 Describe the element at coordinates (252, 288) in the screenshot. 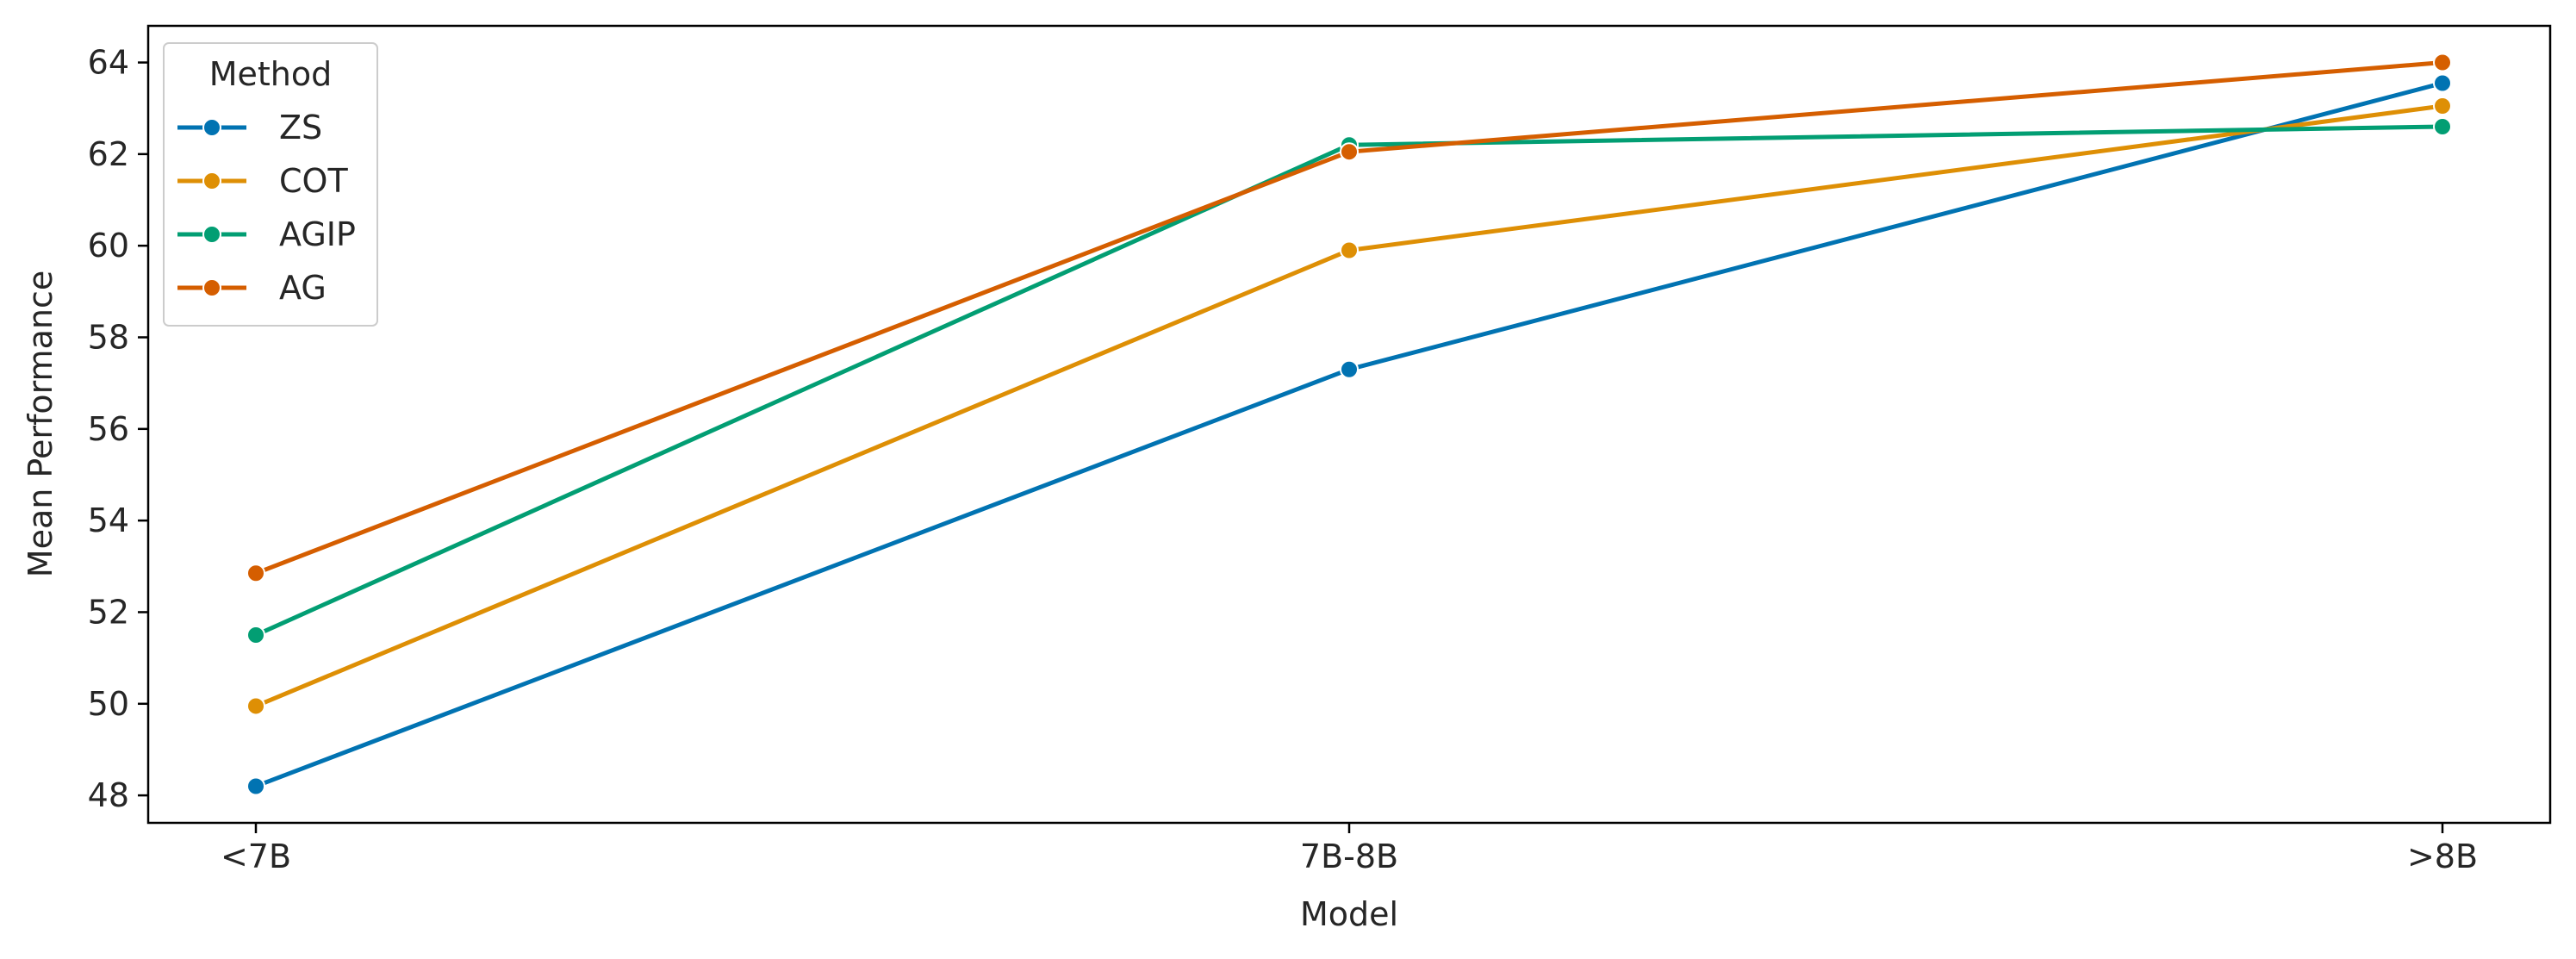

I see `legend-entry: AG` at that location.